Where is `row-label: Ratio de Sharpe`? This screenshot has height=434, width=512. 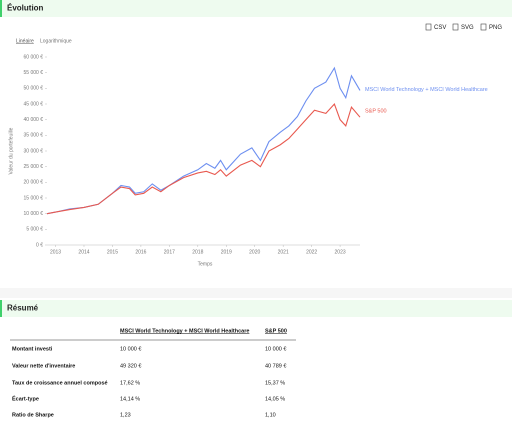 row-label: Ratio de Sharpe is located at coordinates (33, 415).